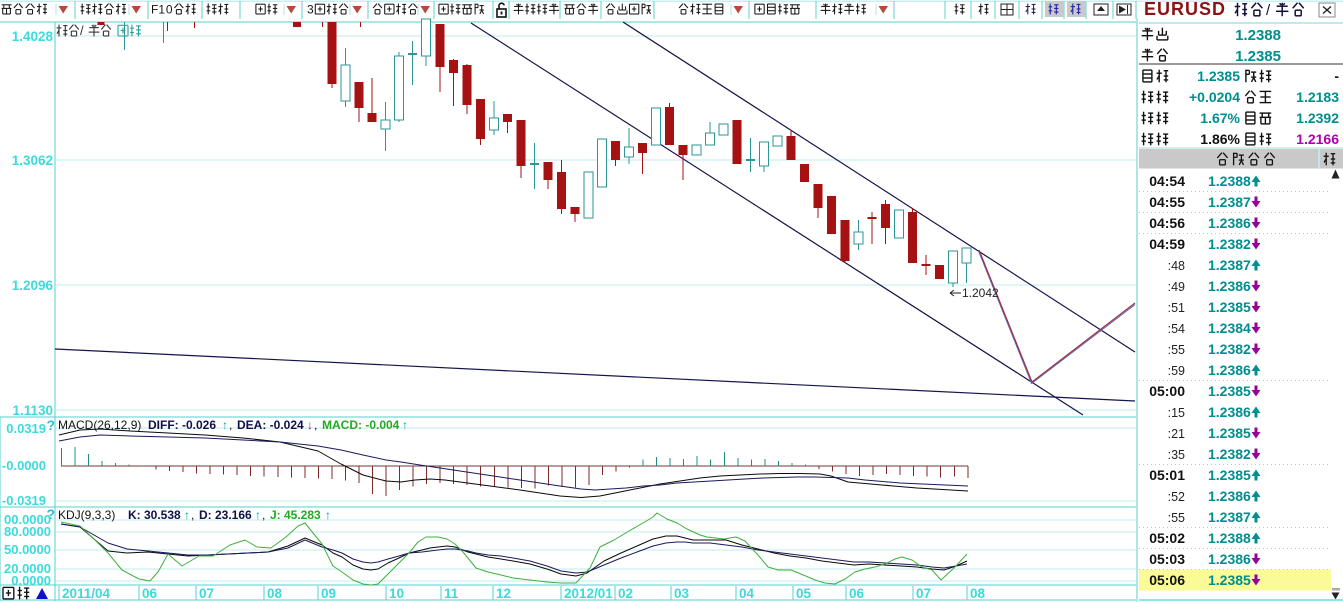 This screenshot has width=1343, height=602. I want to click on svg-text: 10, so click(396, 593).